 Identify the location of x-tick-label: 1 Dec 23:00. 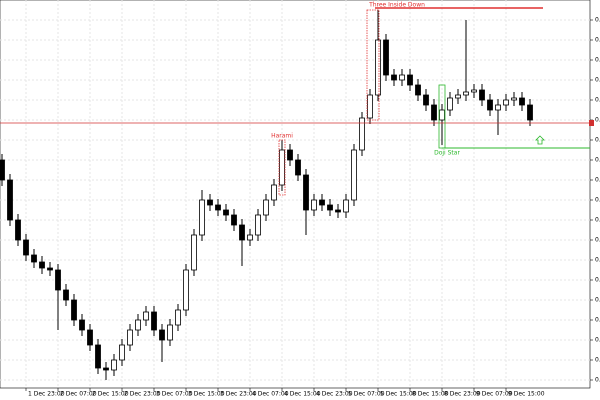
(46, 394).